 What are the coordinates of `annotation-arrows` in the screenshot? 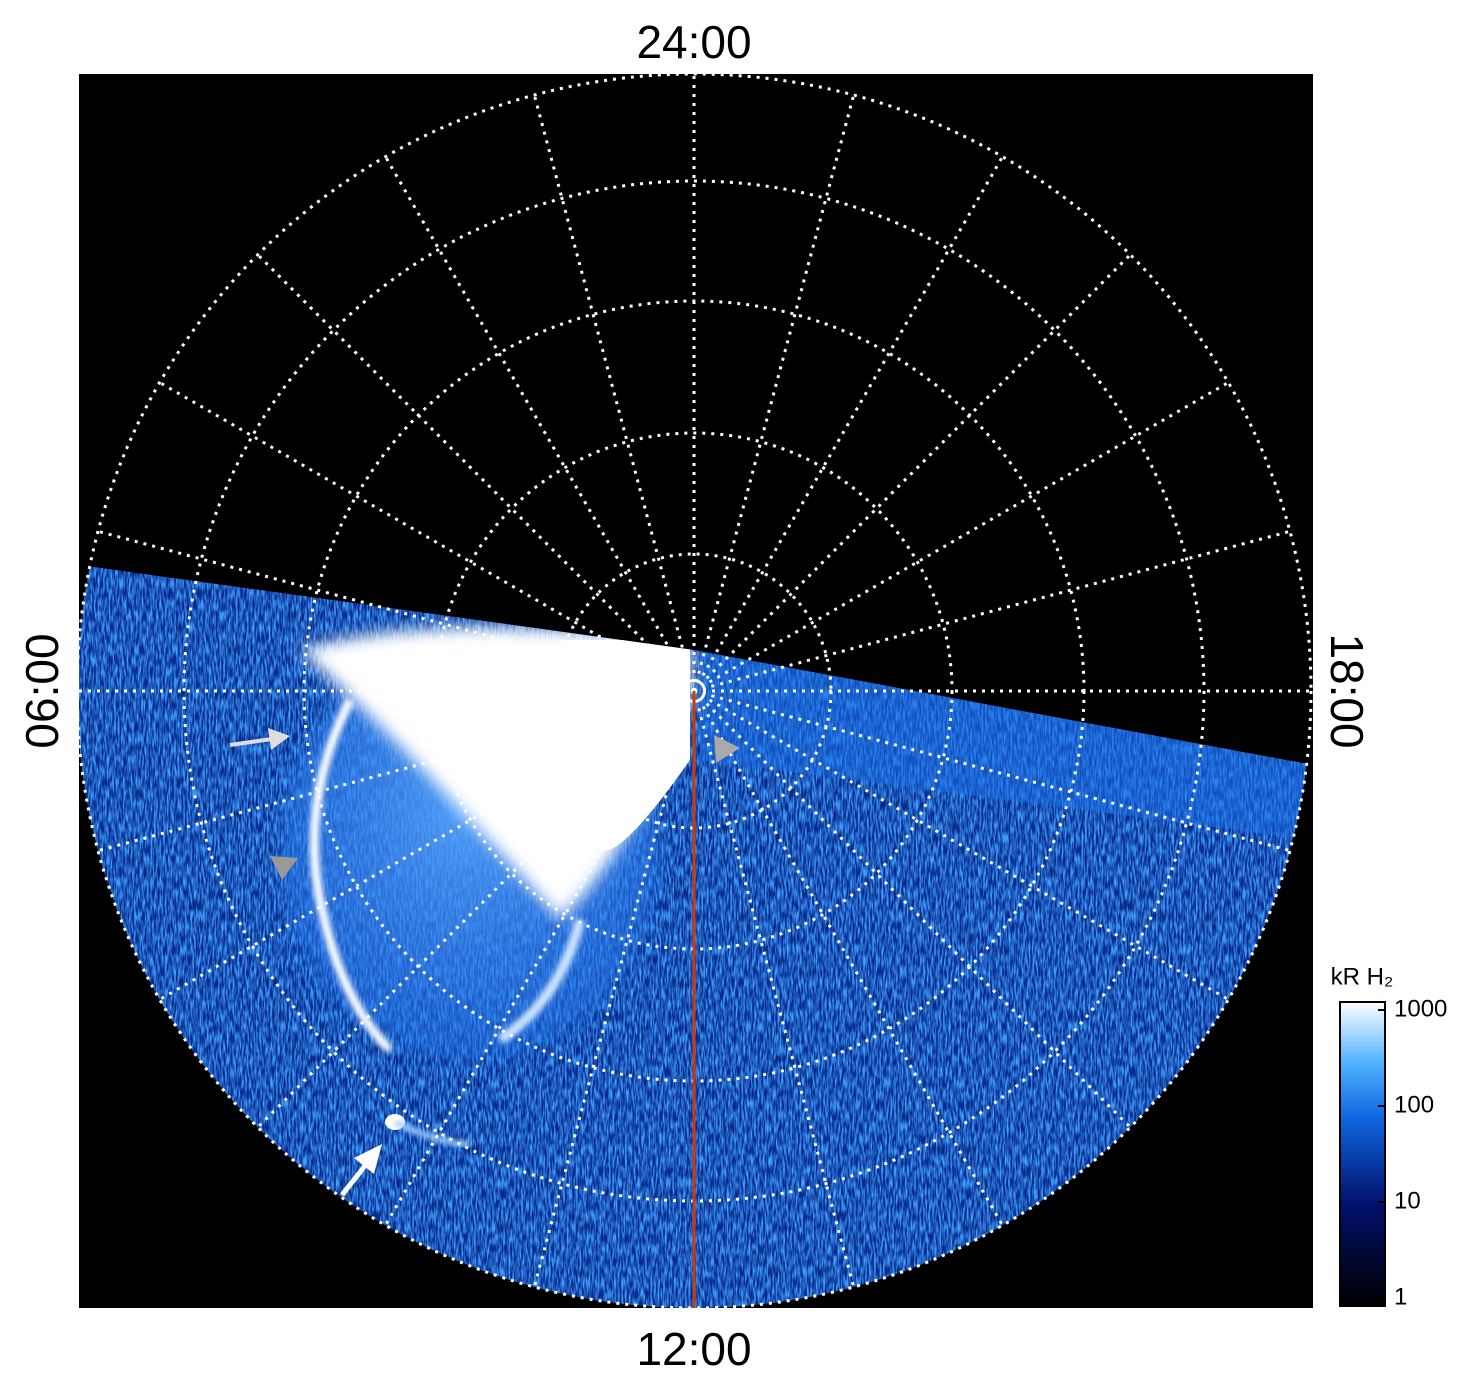 It's located at (484, 962).